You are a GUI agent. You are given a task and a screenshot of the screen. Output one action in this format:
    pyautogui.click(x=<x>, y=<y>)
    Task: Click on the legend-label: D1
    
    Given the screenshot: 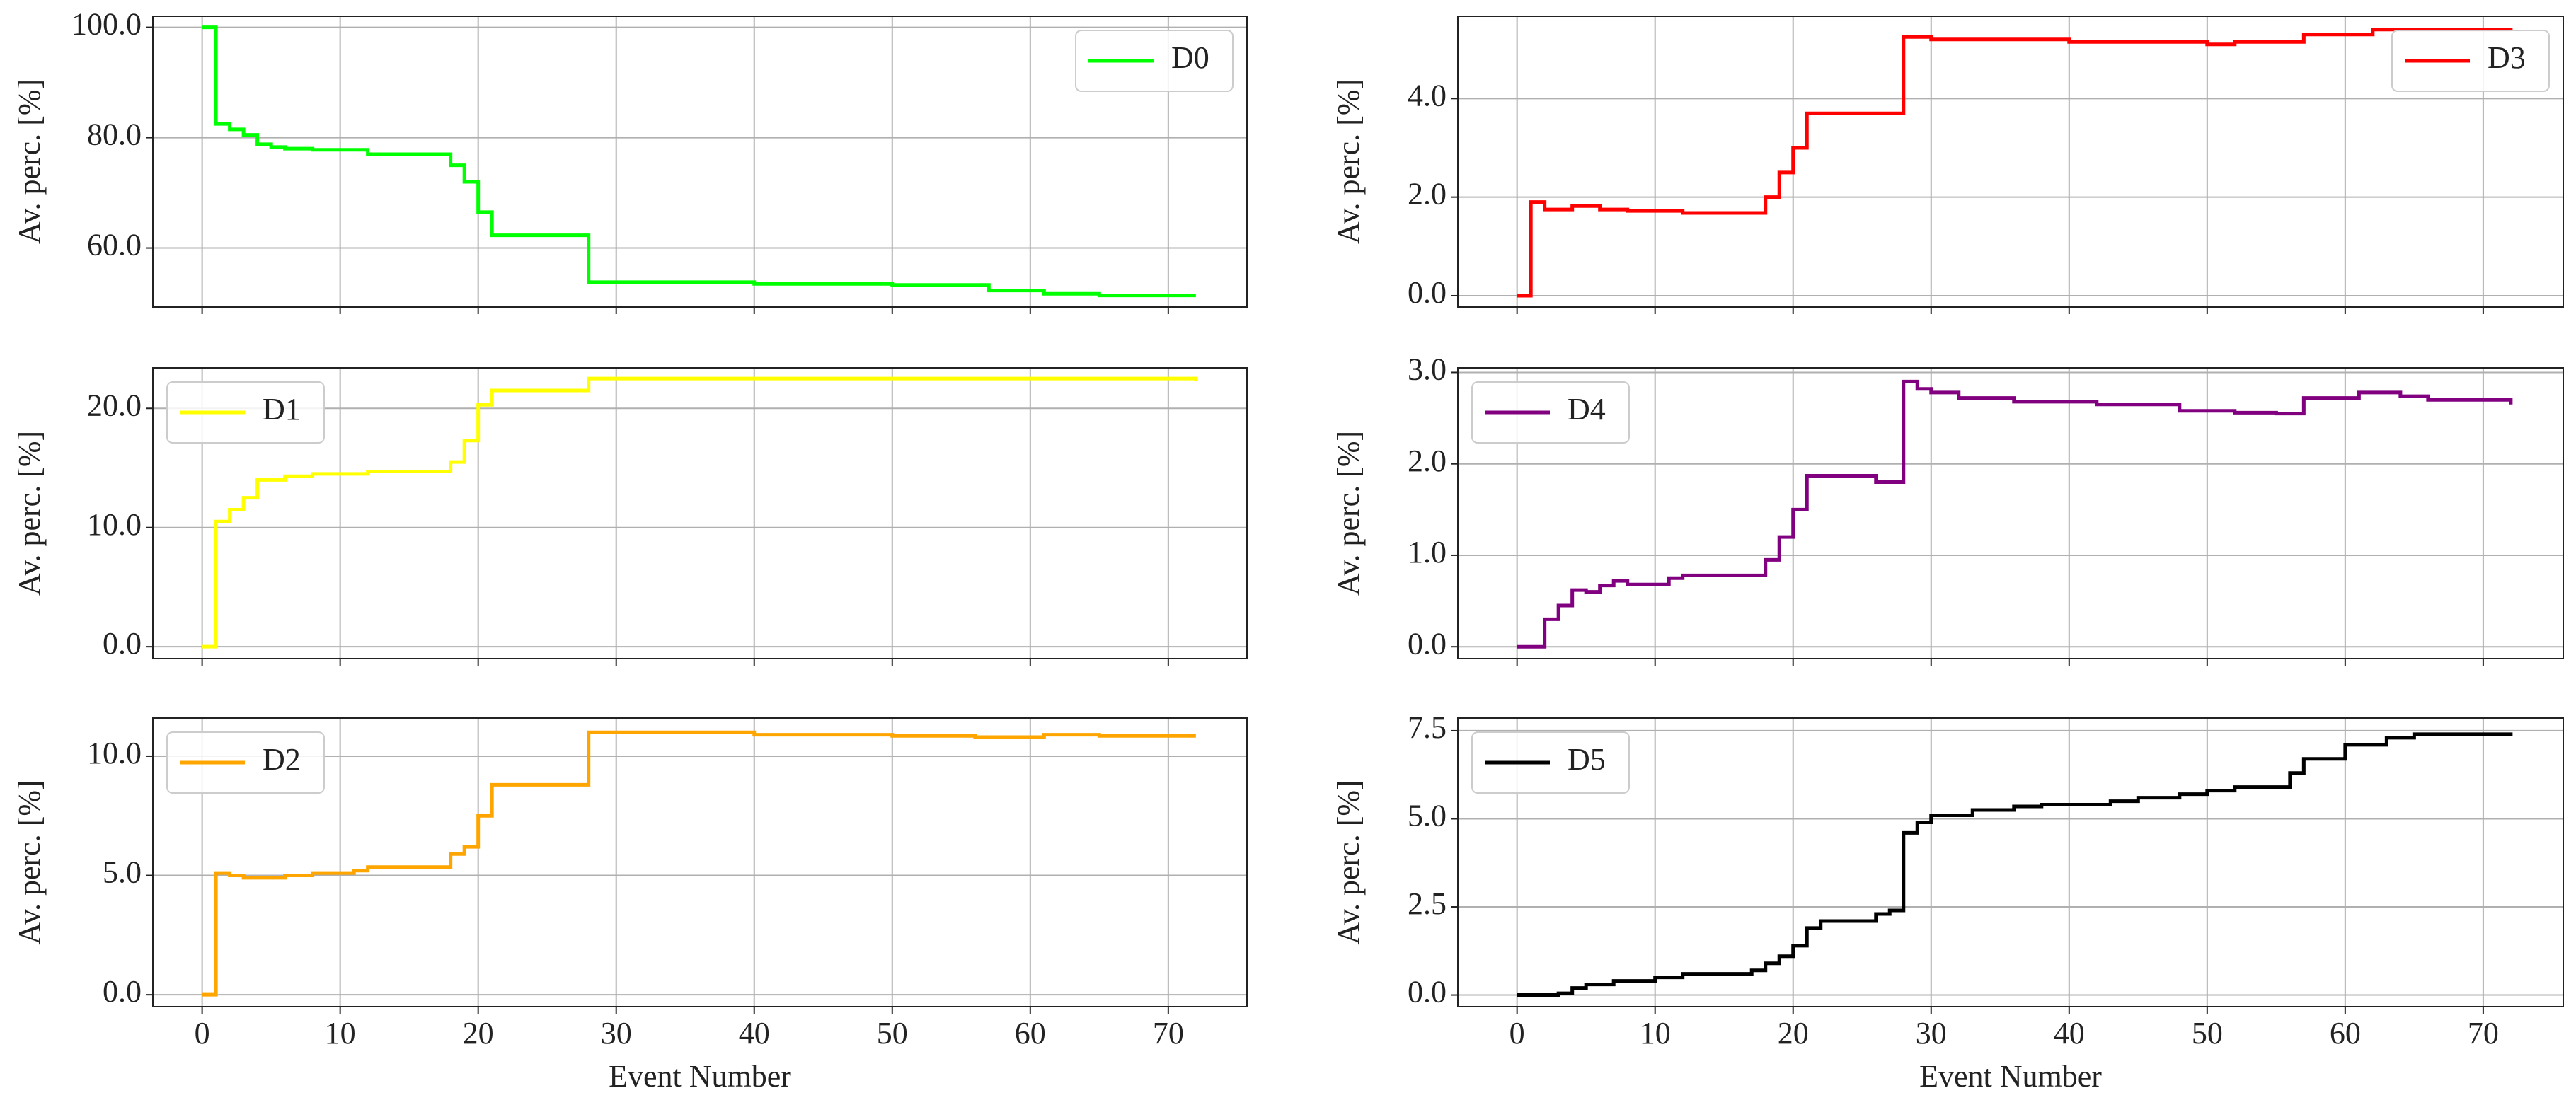 What is the action you would take?
    pyautogui.click(x=282, y=409)
    